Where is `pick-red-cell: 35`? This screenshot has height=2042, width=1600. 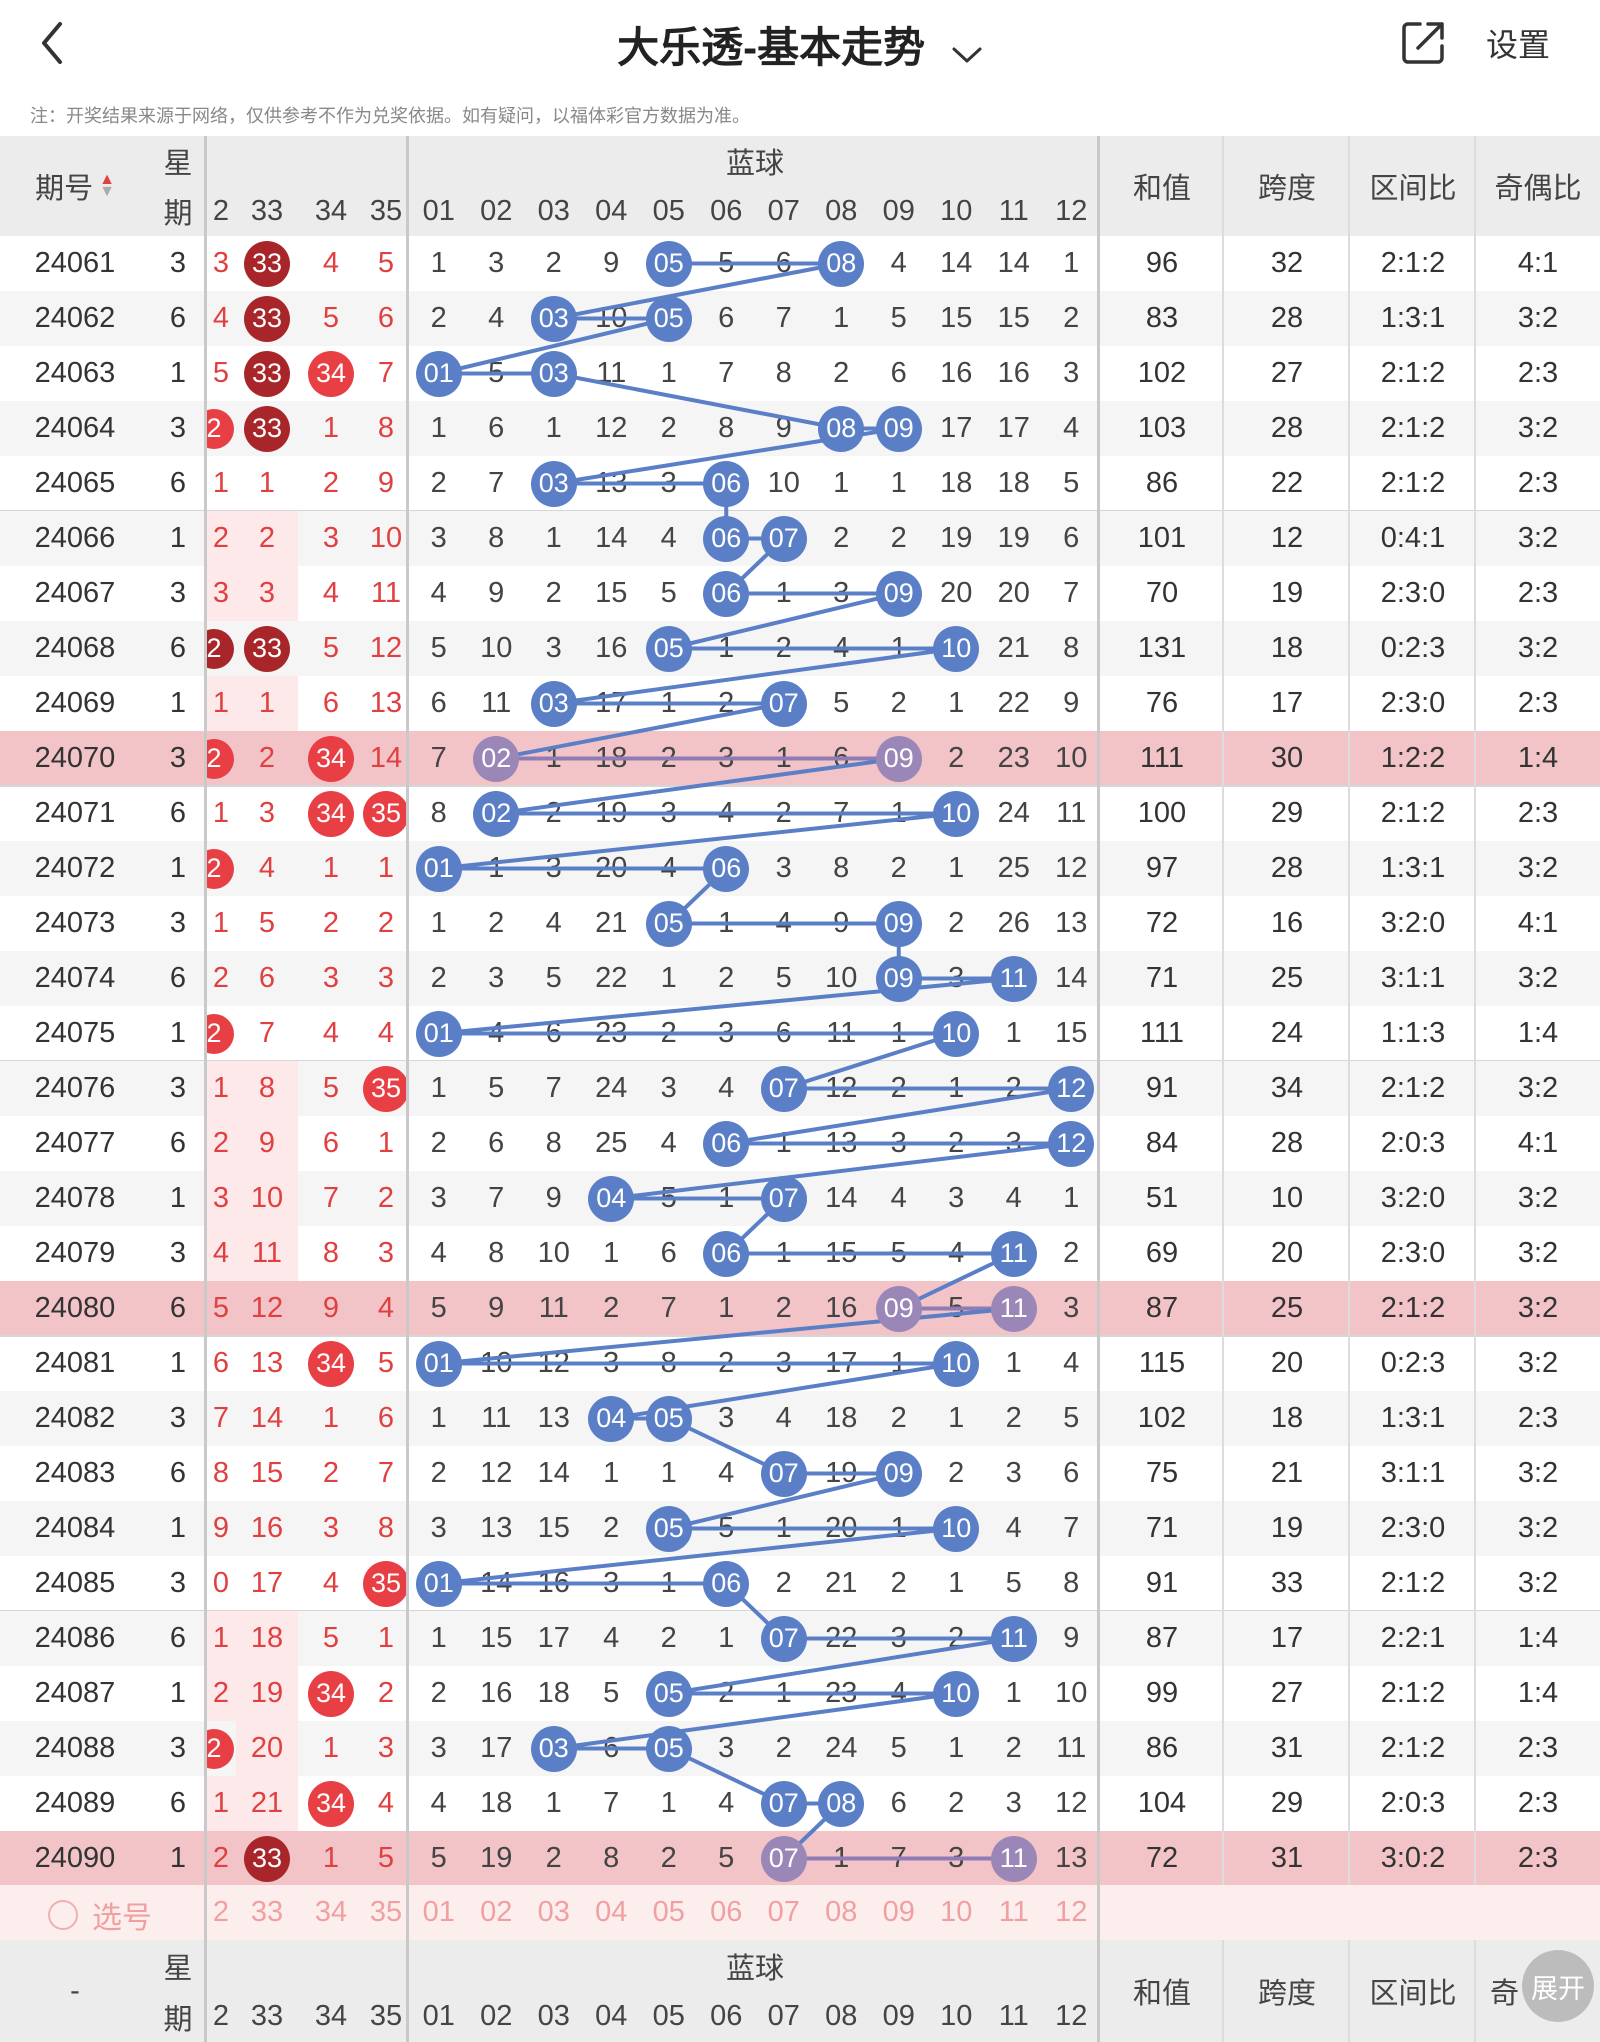 pick-red-cell: 35 is located at coordinates (386, 1912).